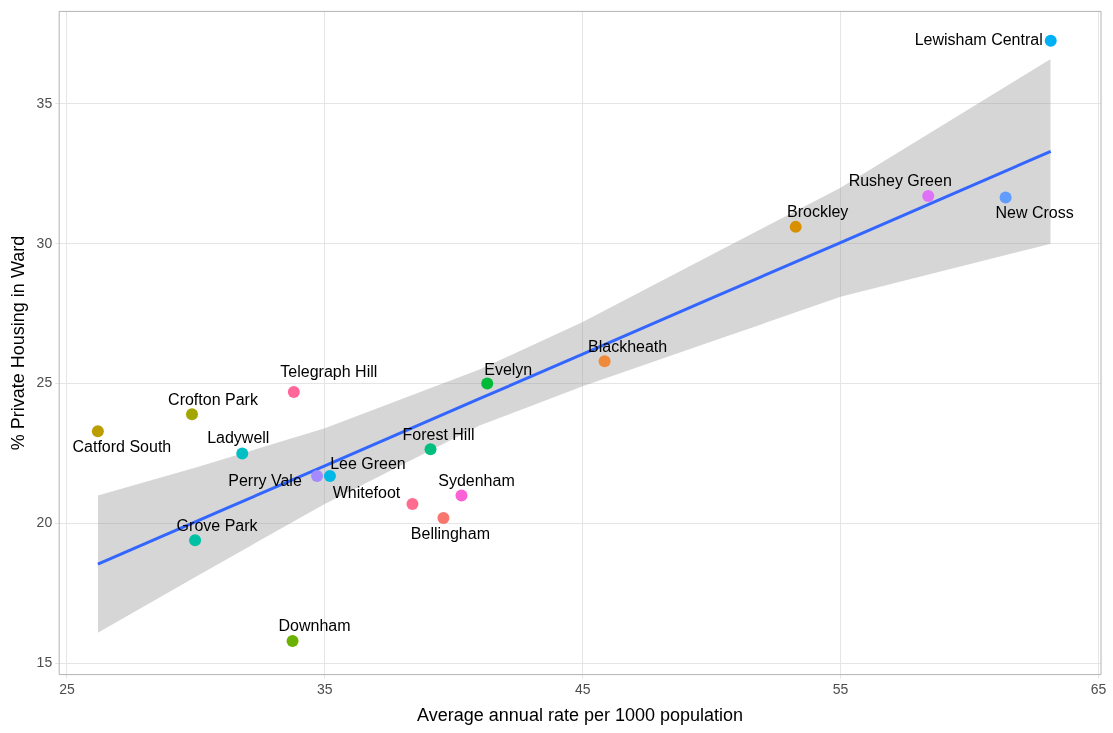 This screenshot has width=1113, height=733. I want to click on x-tick-label: 65, so click(1098, 688).